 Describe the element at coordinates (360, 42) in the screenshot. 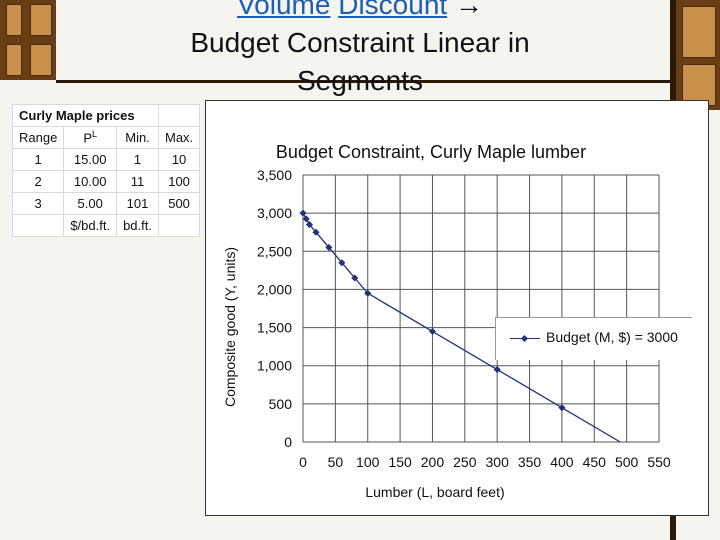

I see `title-line-2: Budget Constraint Linear in` at that location.